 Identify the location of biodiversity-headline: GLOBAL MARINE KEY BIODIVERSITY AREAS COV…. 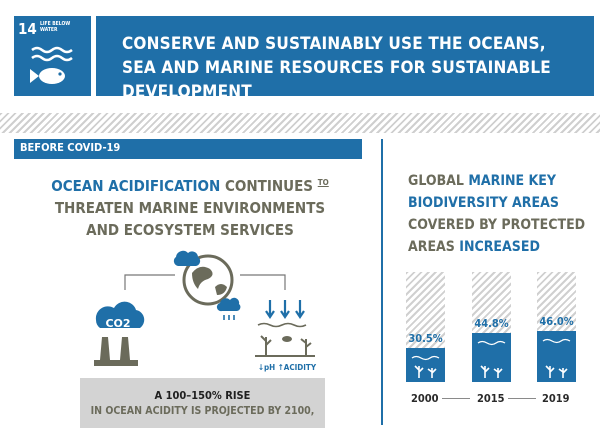
(500, 214).